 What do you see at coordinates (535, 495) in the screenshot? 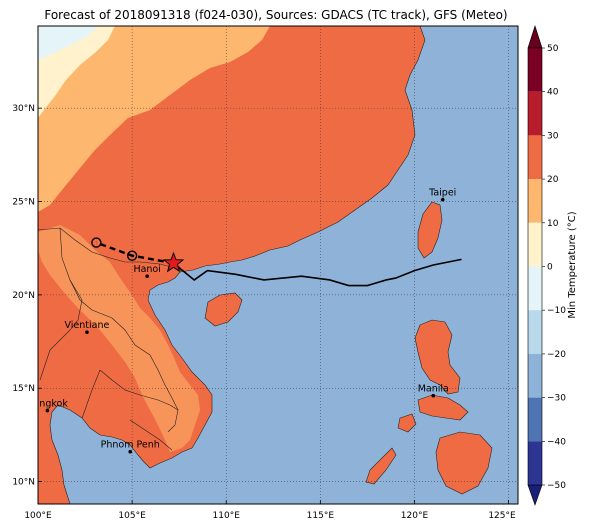
I see `colorbar-bottom-extension` at bounding box center [535, 495].